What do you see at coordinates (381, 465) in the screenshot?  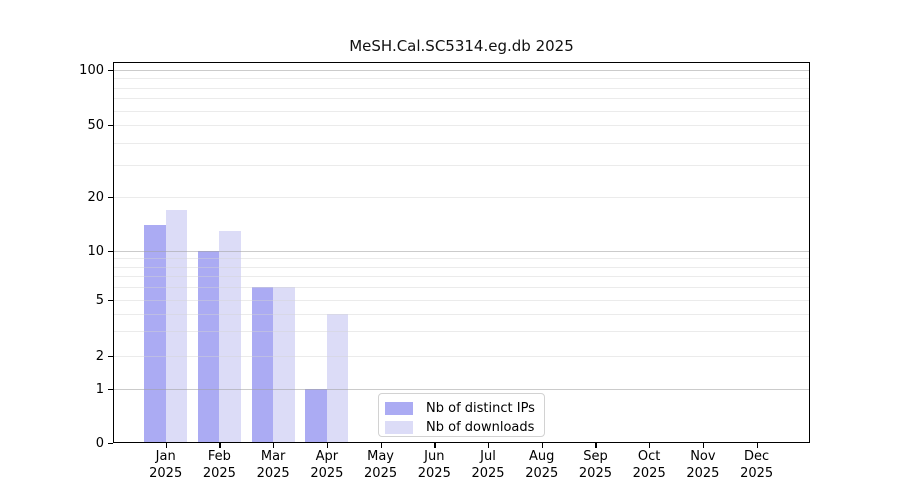 I see `x-tick-label: May 2025` at bounding box center [381, 465].